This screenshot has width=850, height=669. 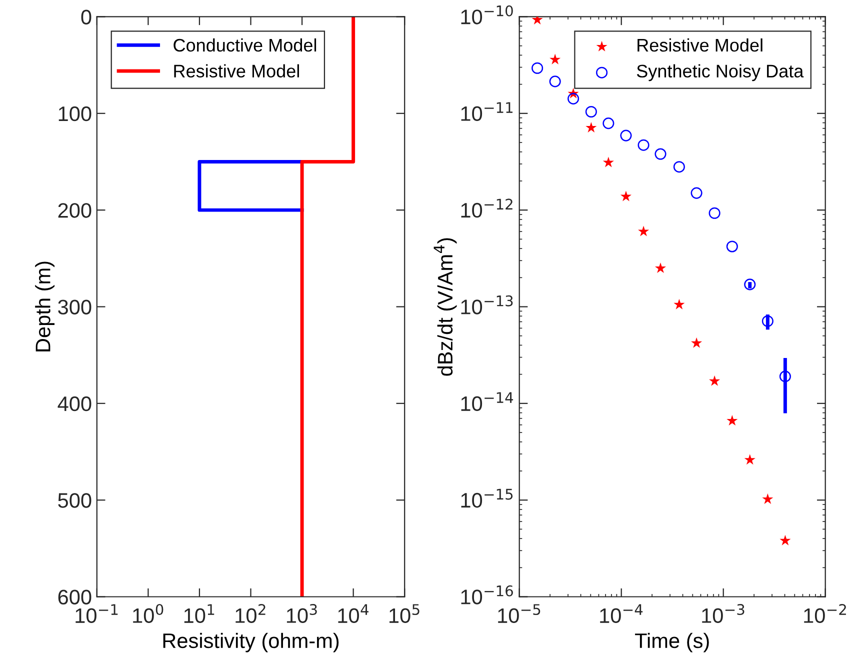 What do you see at coordinates (487, 304) in the screenshot?
I see `y-tick-label: 10$^{−13}$` at bounding box center [487, 304].